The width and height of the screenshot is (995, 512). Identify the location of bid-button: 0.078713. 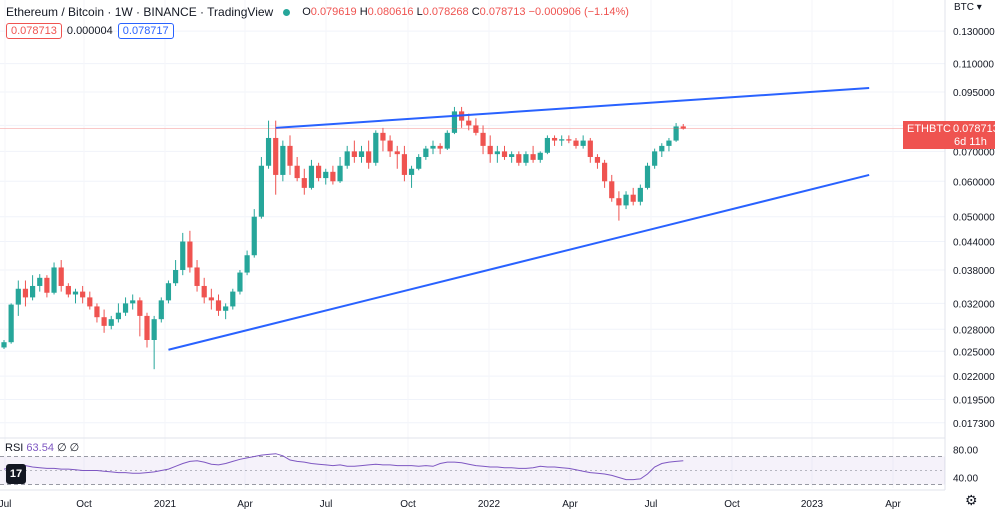
(34, 31).